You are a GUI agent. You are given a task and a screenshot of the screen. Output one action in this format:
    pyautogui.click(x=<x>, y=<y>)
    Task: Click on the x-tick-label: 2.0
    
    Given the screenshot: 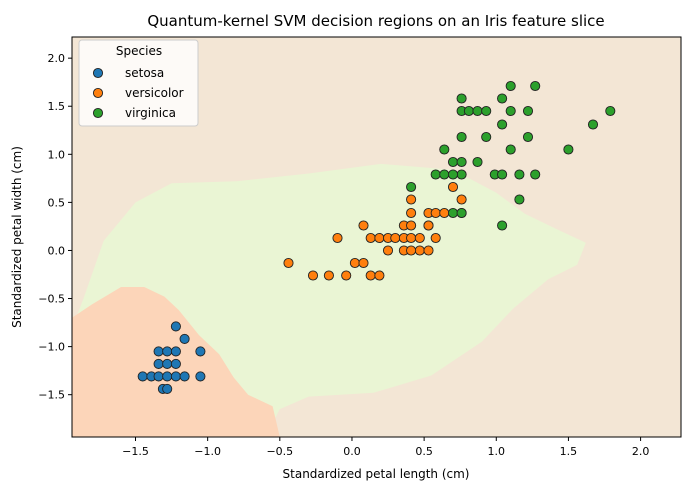 What is the action you would take?
    pyautogui.click(x=641, y=451)
    